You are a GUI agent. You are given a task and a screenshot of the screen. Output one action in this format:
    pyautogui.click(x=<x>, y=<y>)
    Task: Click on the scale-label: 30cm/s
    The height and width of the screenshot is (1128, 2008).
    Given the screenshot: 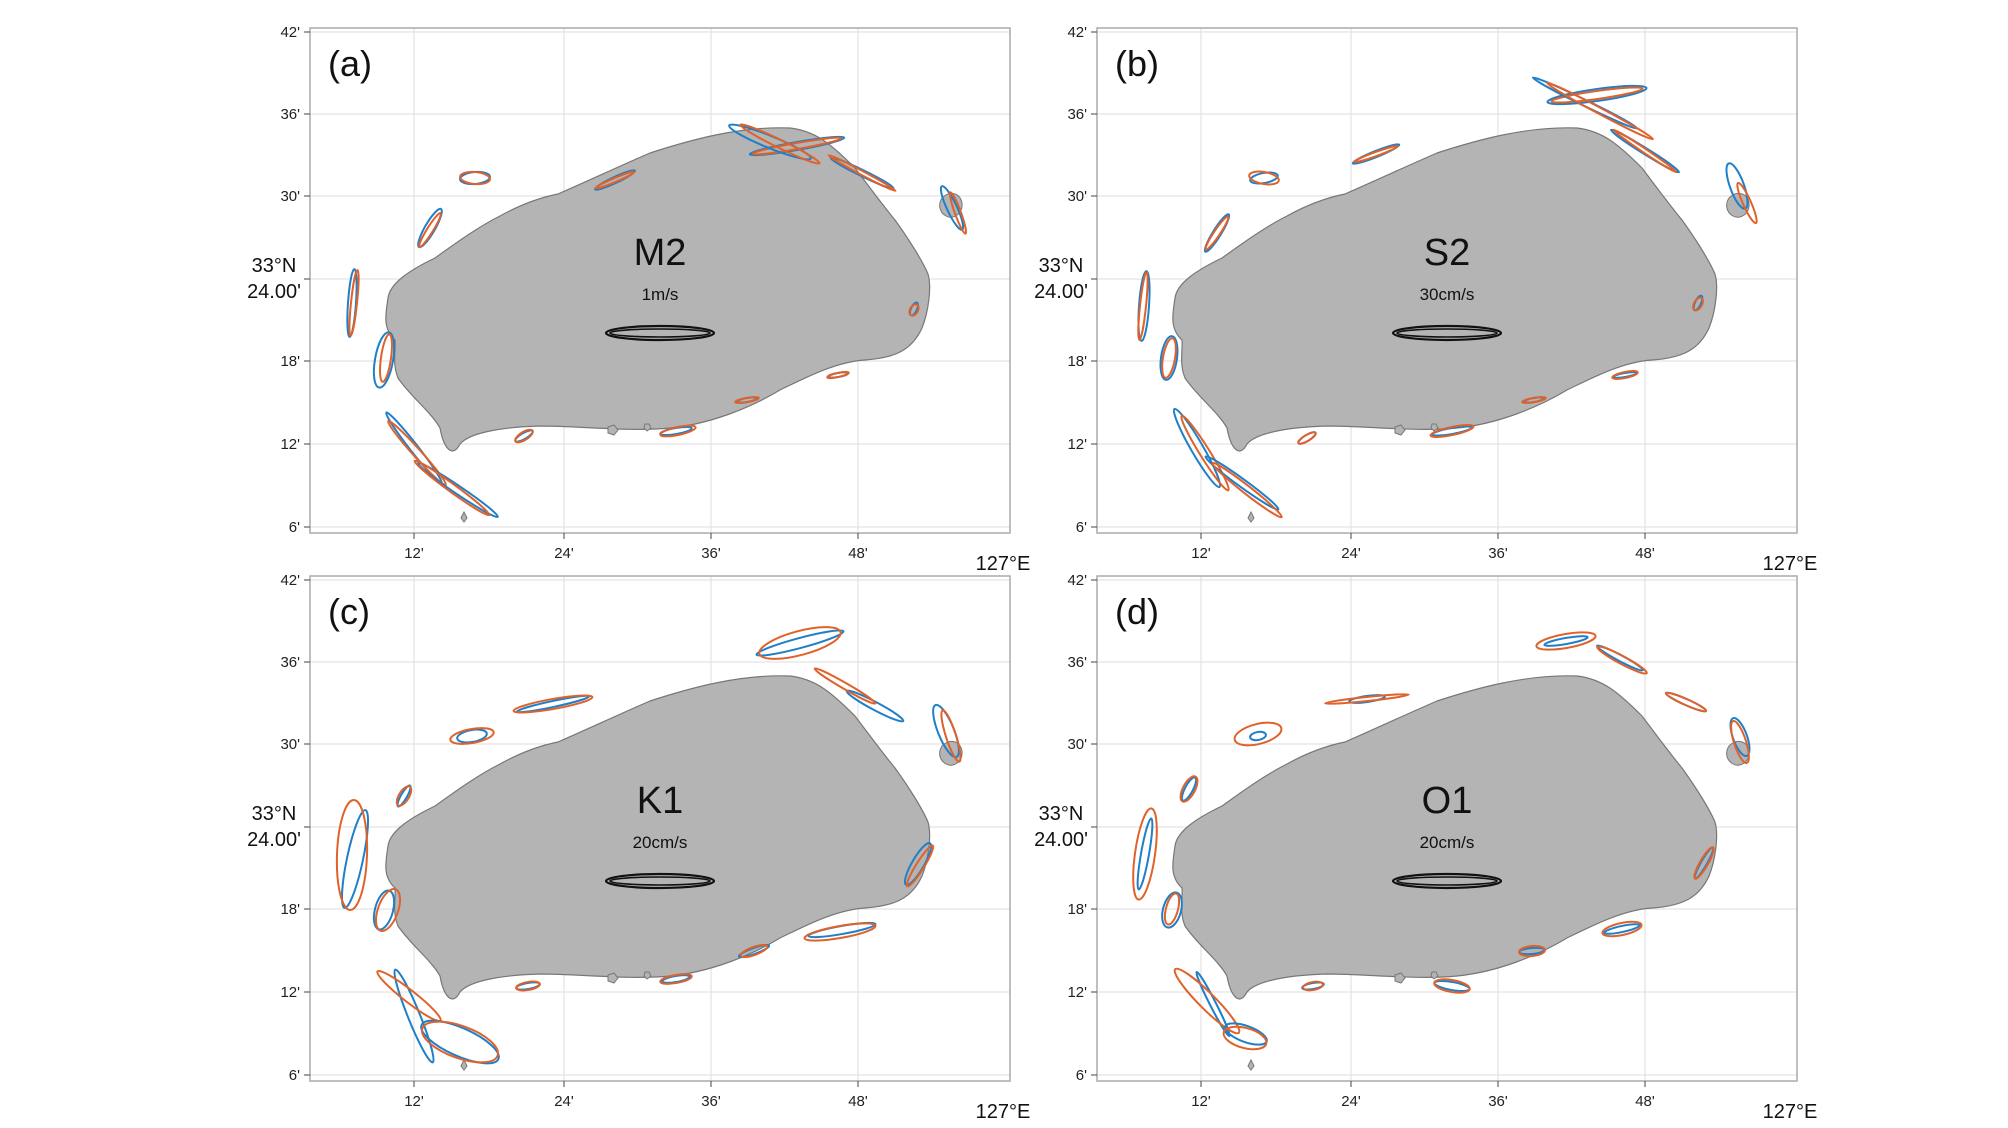 What is the action you would take?
    pyautogui.click(x=1447, y=294)
    